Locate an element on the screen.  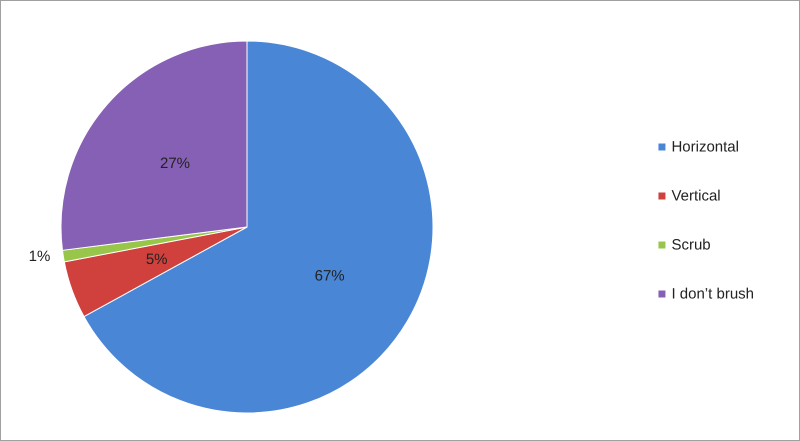
legend-label: Scrub is located at coordinates (691, 245).